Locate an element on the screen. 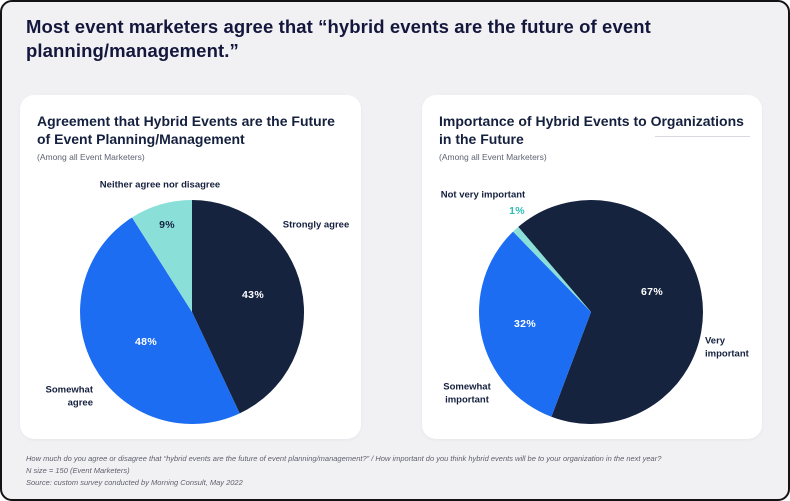  slice-percent-not-very-important: 1% is located at coordinates (517, 211).